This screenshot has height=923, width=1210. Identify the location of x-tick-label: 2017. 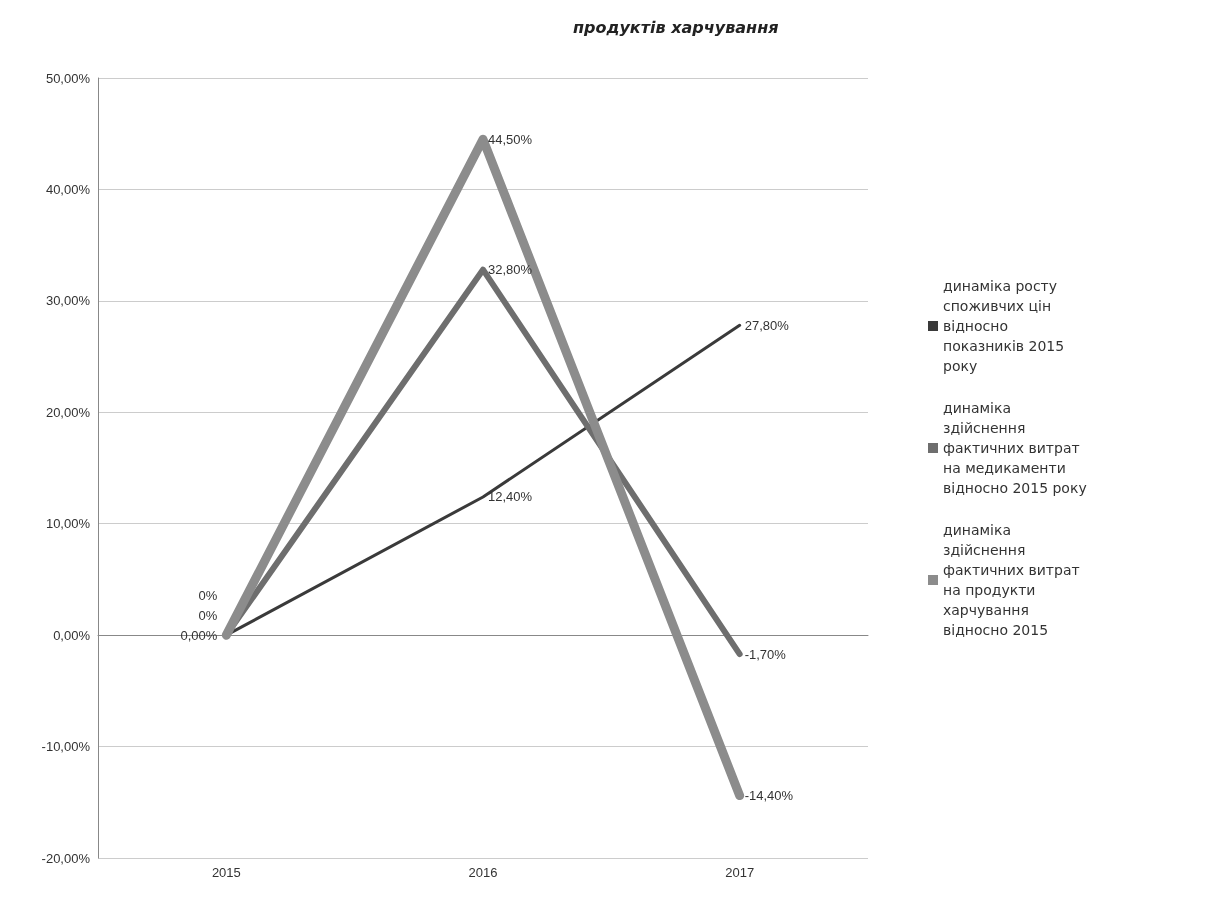
(740, 872).